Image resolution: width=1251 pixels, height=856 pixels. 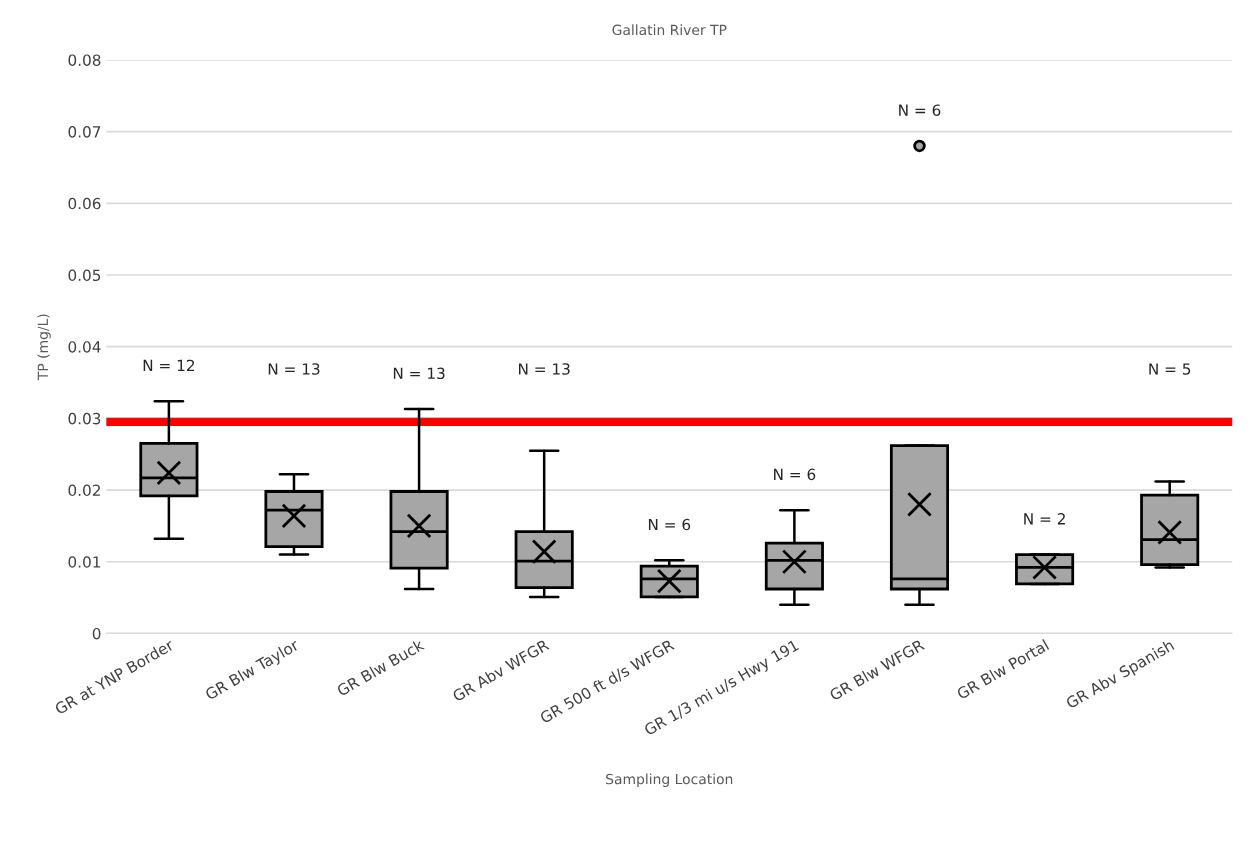 I want to click on chart-title: Gallatin River TP, so click(x=669, y=30).